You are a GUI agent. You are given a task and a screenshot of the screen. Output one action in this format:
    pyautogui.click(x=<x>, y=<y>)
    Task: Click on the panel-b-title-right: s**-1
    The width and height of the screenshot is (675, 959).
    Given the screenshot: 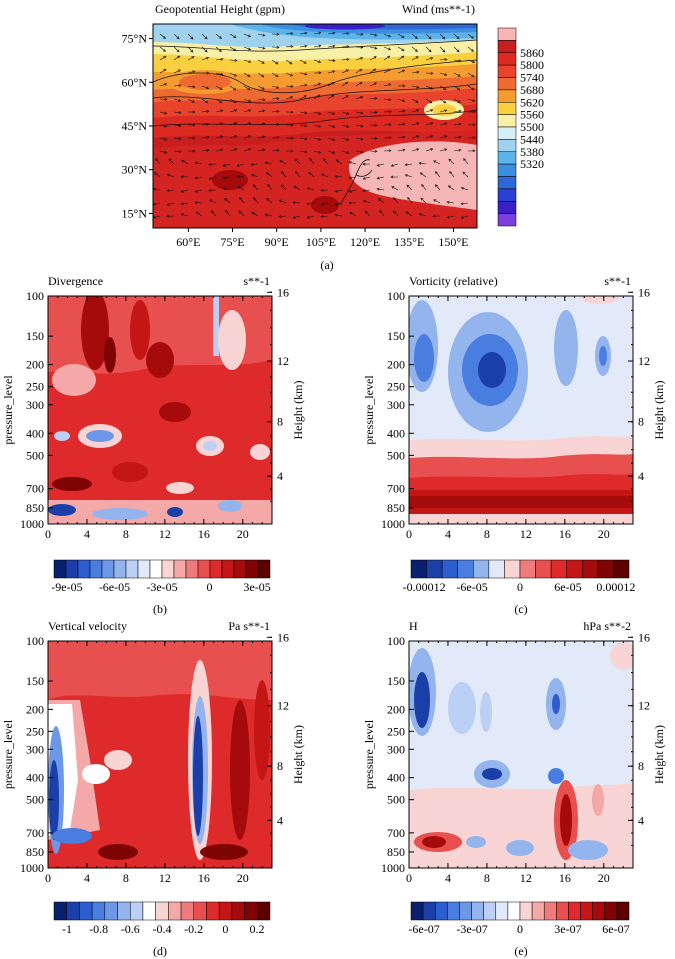 What is the action you would take?
    pyautogui.click(x=256, y=281)
    